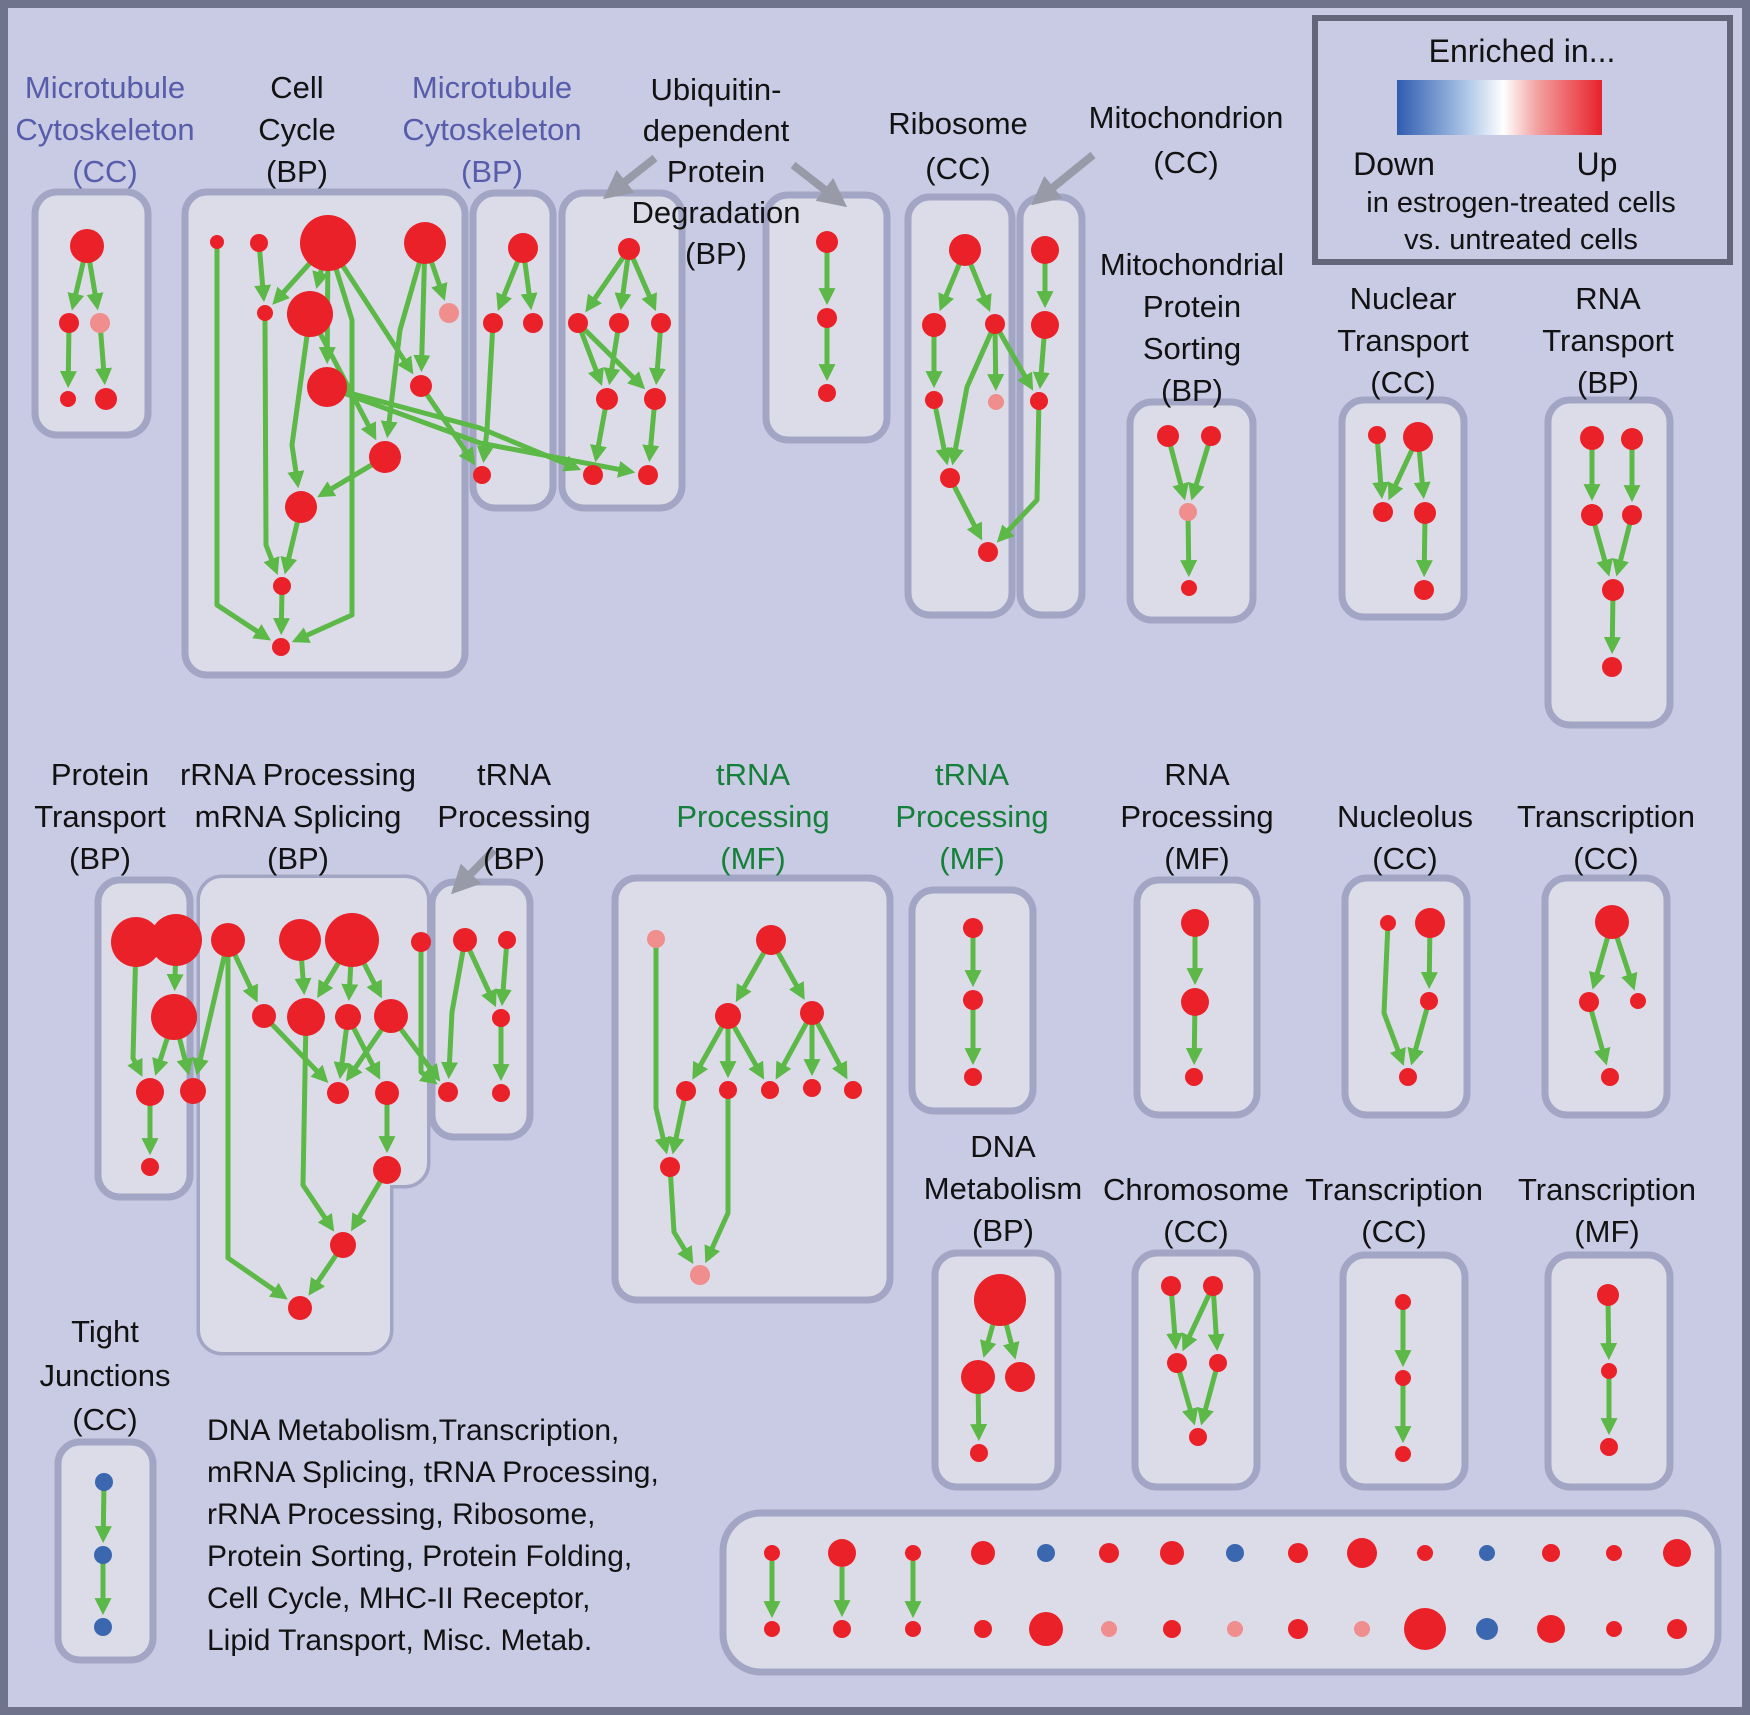 The height and width of the screenshot is (1715, 1750). I want to click on edge-rc-rg, so click(350, 983).